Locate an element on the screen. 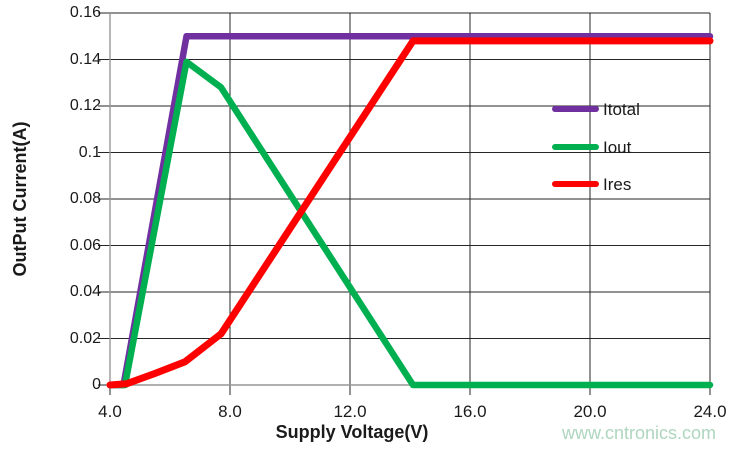  legend-label-ires: Ires is located at coordinates (617, 184).